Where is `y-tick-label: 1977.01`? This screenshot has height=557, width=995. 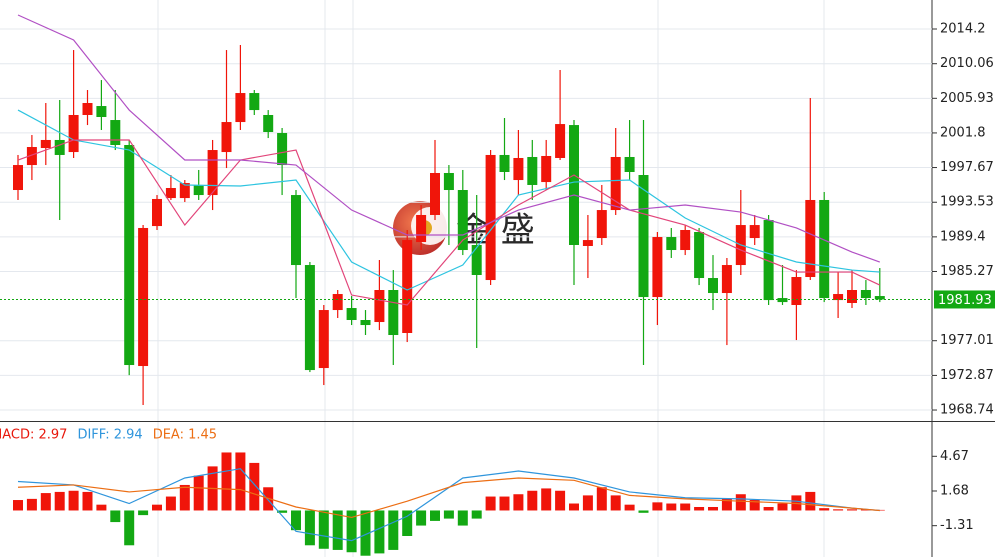
y-tick-label: 1977.01 is located at coordinates (967, 340).